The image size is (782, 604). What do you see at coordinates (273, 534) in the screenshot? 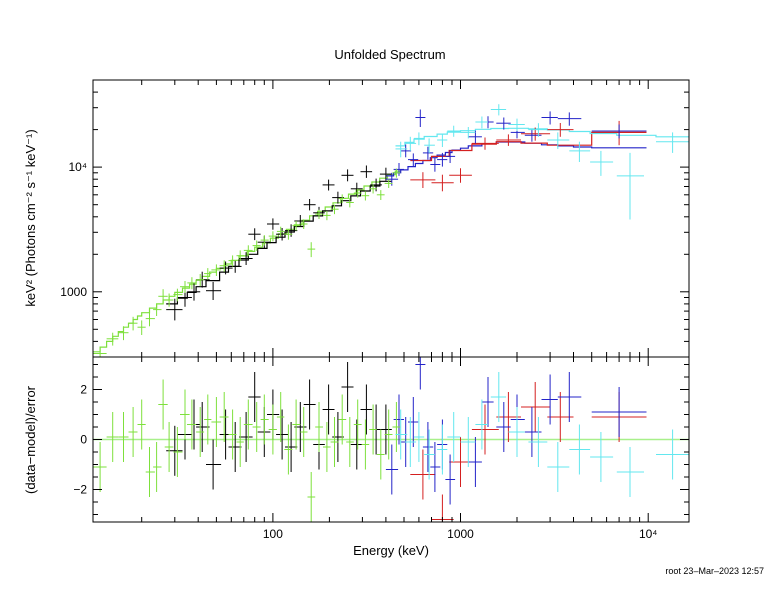
I see `x-tick-label: 100` at bounding box center [273, 534].